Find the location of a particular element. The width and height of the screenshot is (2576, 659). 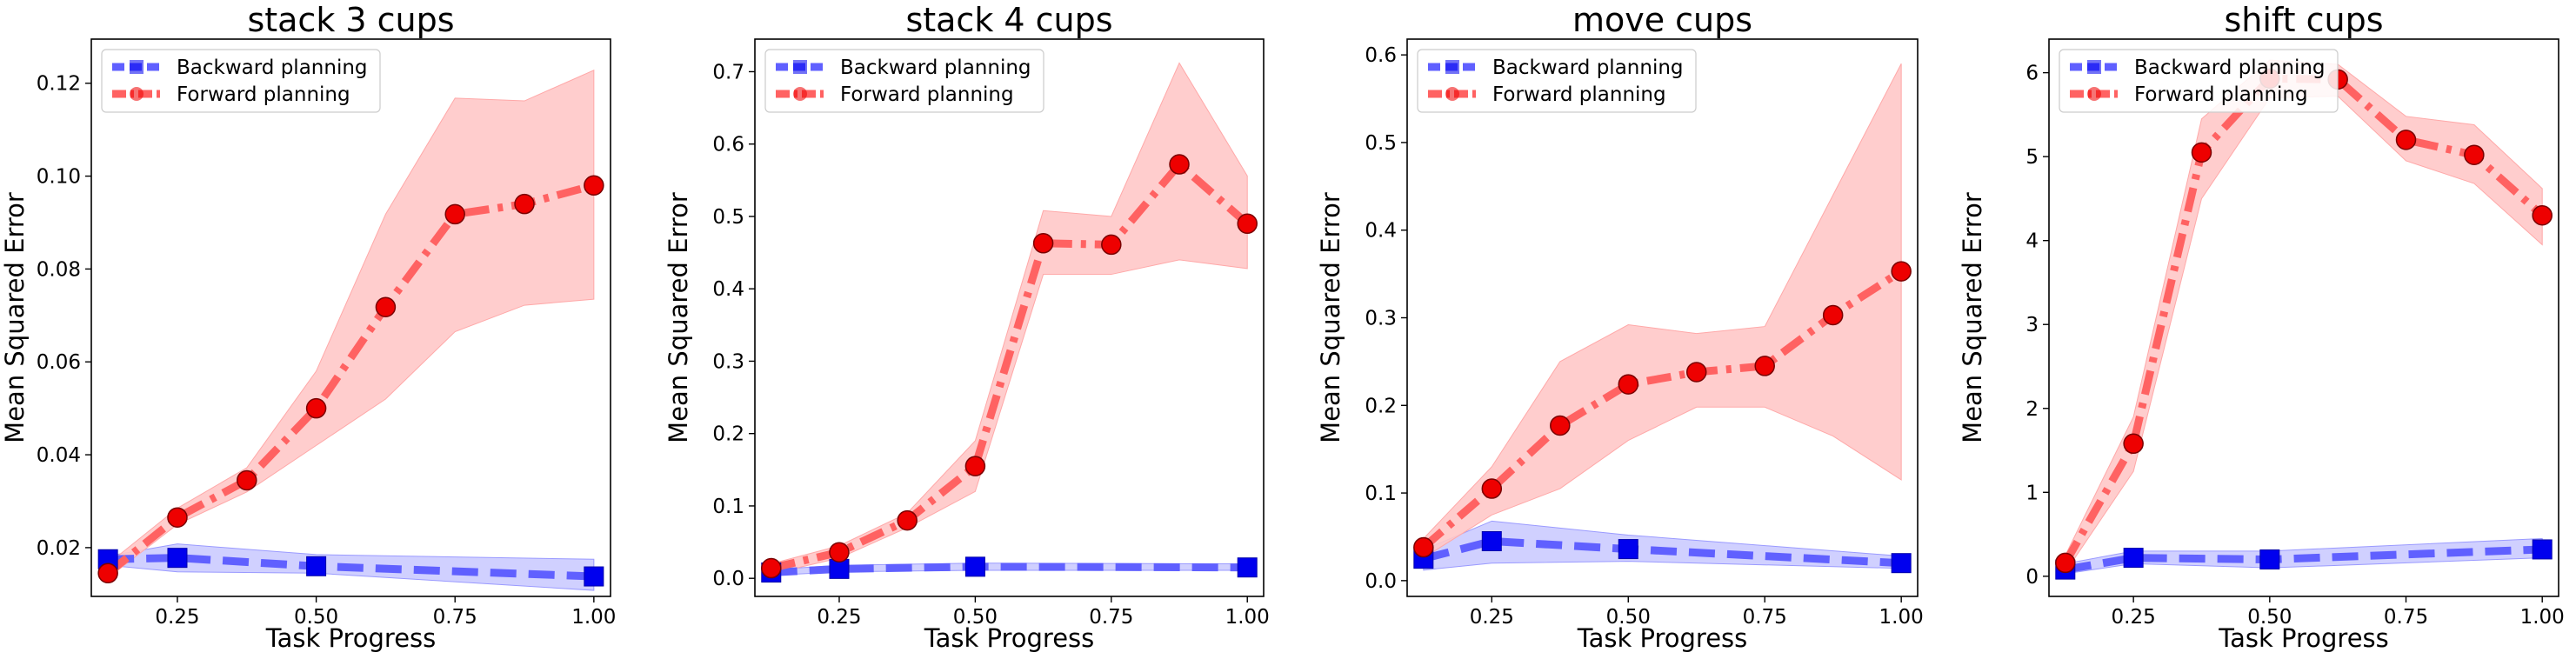

y-tick-label: 0.02 is located at coordinates (59, 548).